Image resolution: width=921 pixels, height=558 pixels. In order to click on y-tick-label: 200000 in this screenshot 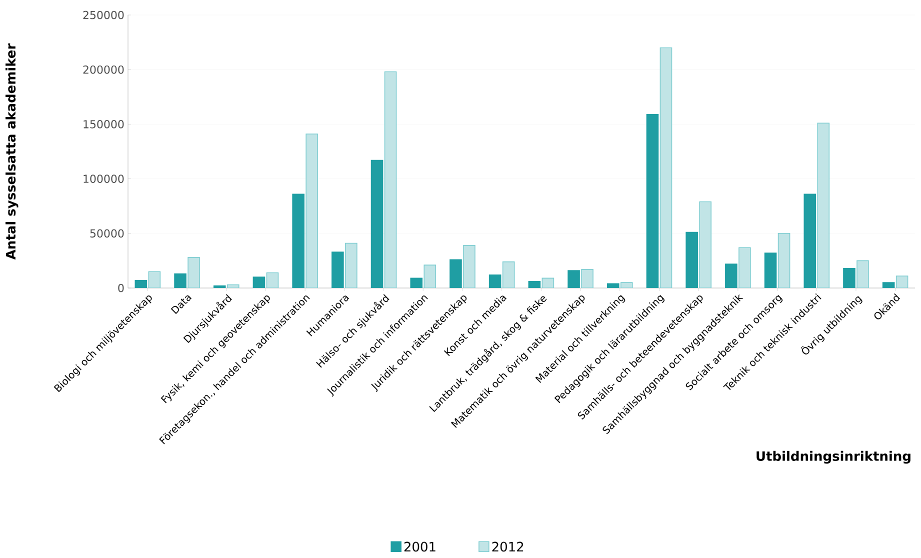, I will do `click(103, 69)`.